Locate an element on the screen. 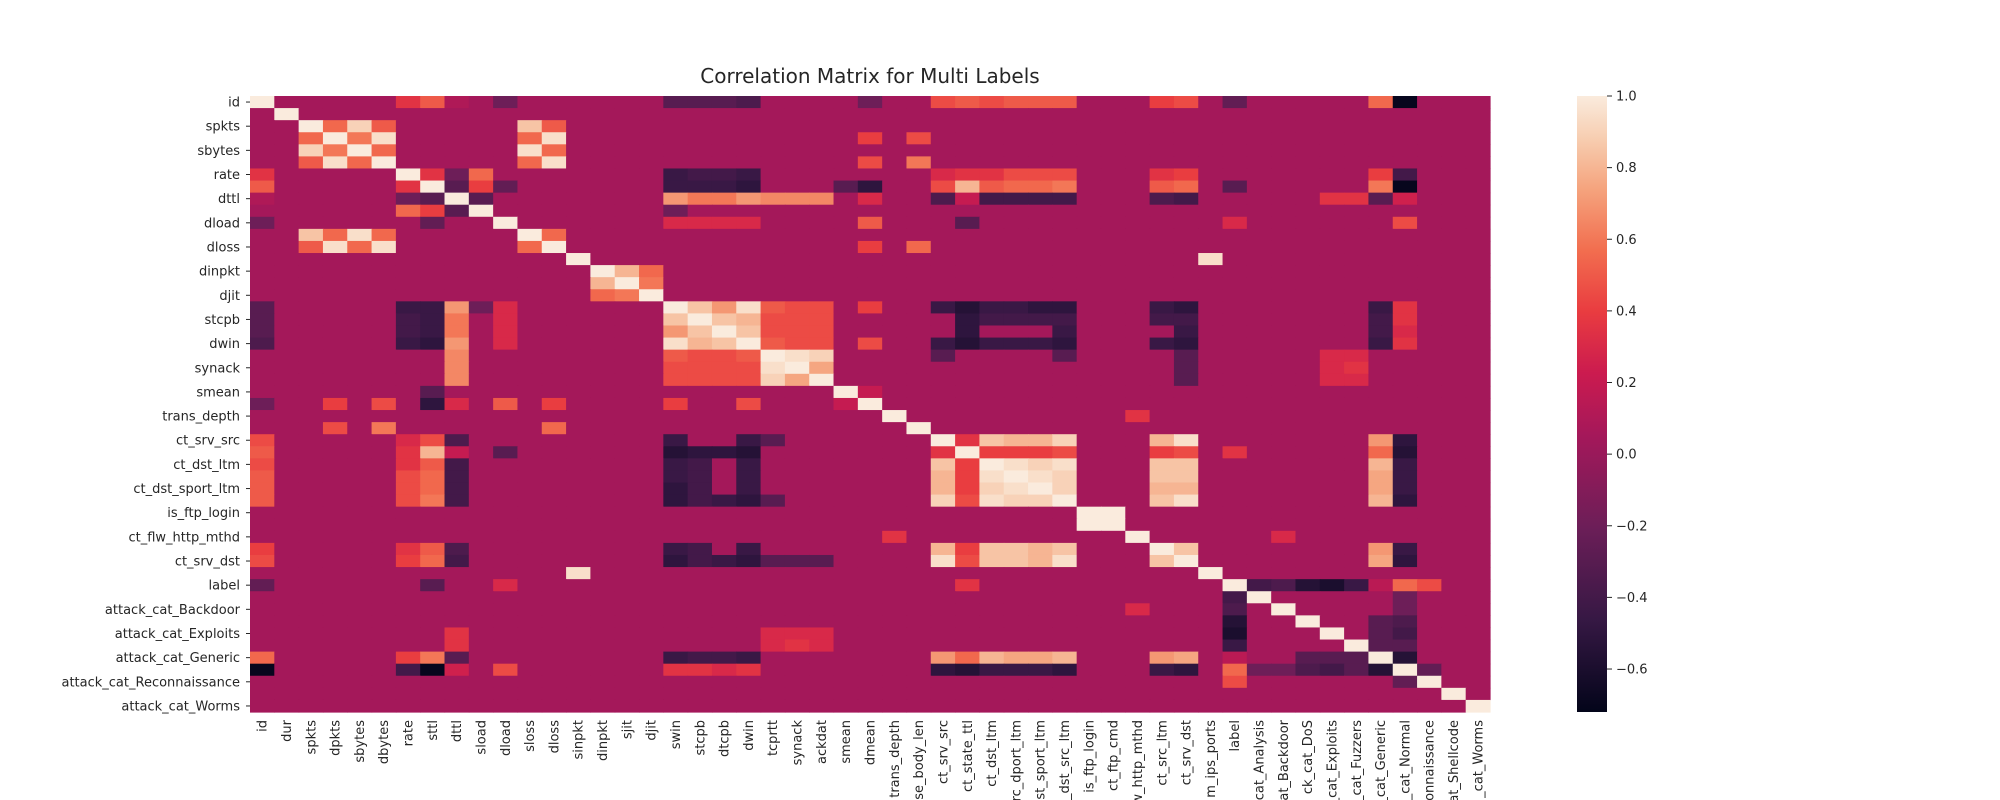  x-tick-label: st_sport_ltm is located at coordinates (1041, 760).